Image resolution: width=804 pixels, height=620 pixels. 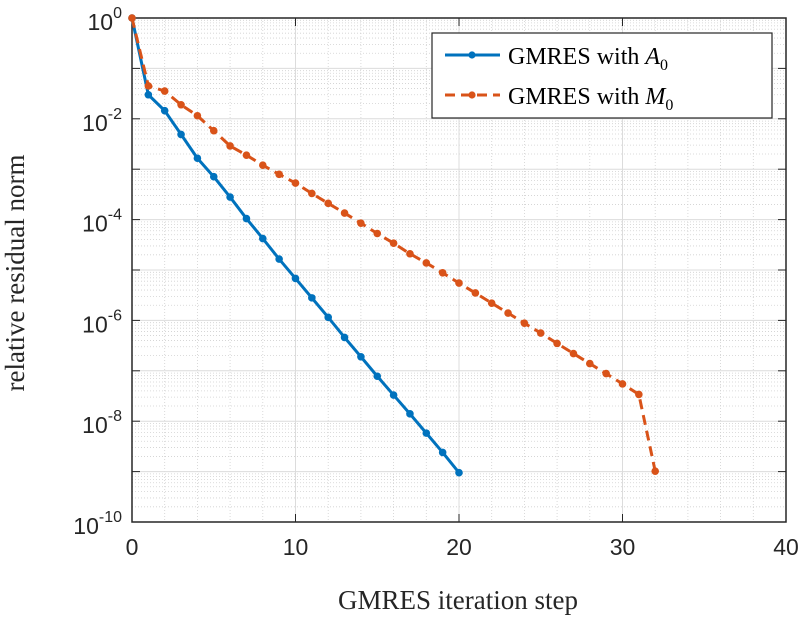 What do you see at coordinates (458, 600) in the screenshot?
I see `x-axis-label: GMRES iteration step` at bounding box center [458, 600].